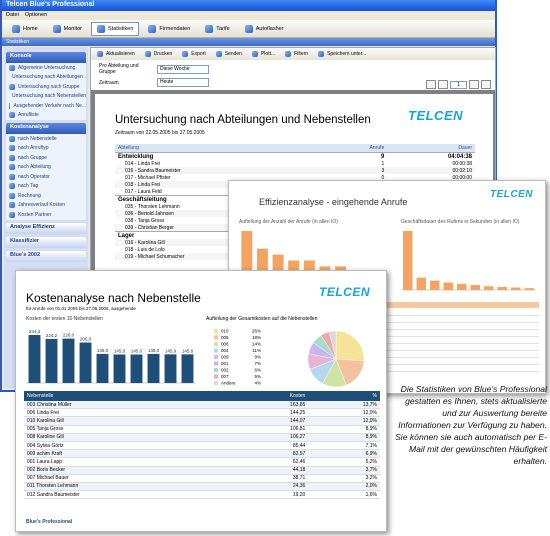 Image resolution: width=550 pixels, height=536 pixels. I want to click on group-header: Konsole, so click(46, 57).